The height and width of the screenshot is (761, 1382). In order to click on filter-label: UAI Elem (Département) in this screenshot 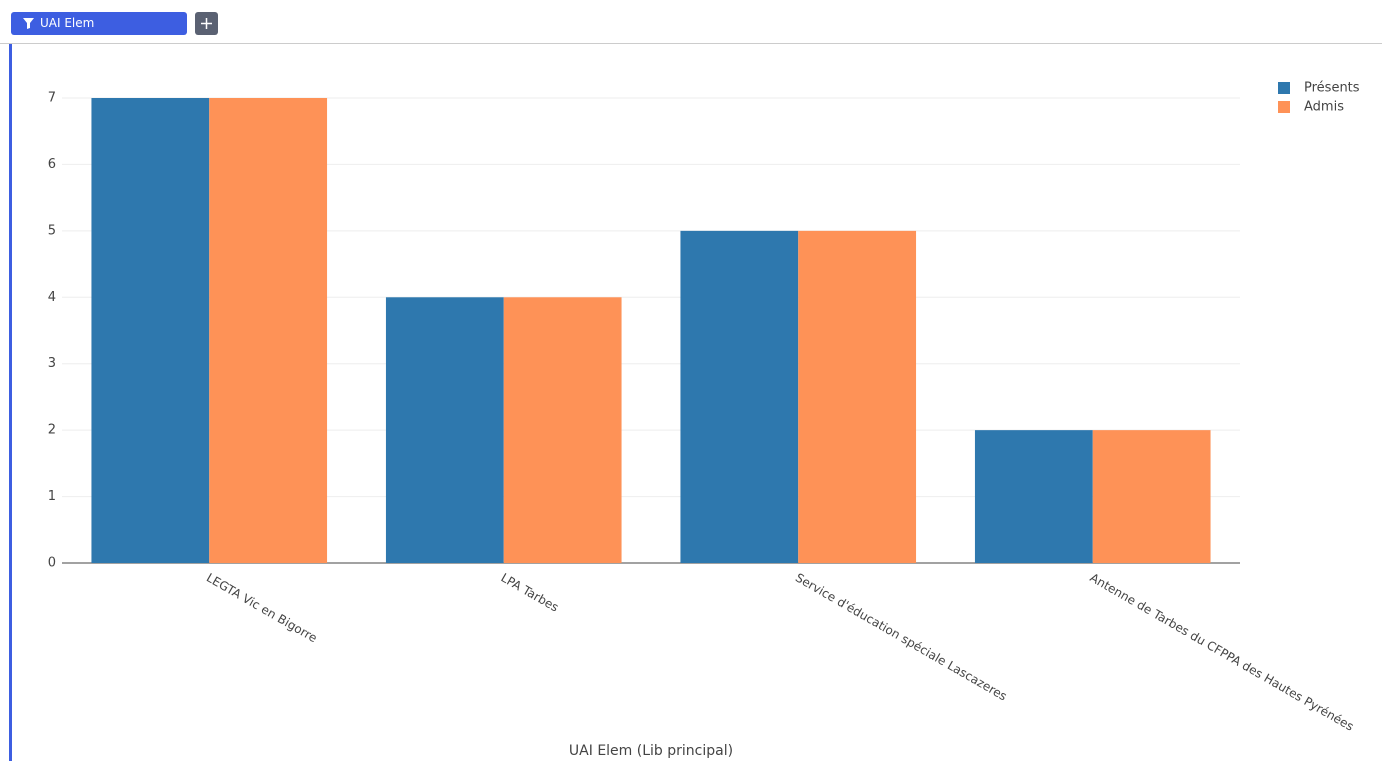, I will do `click(85, 34)`.